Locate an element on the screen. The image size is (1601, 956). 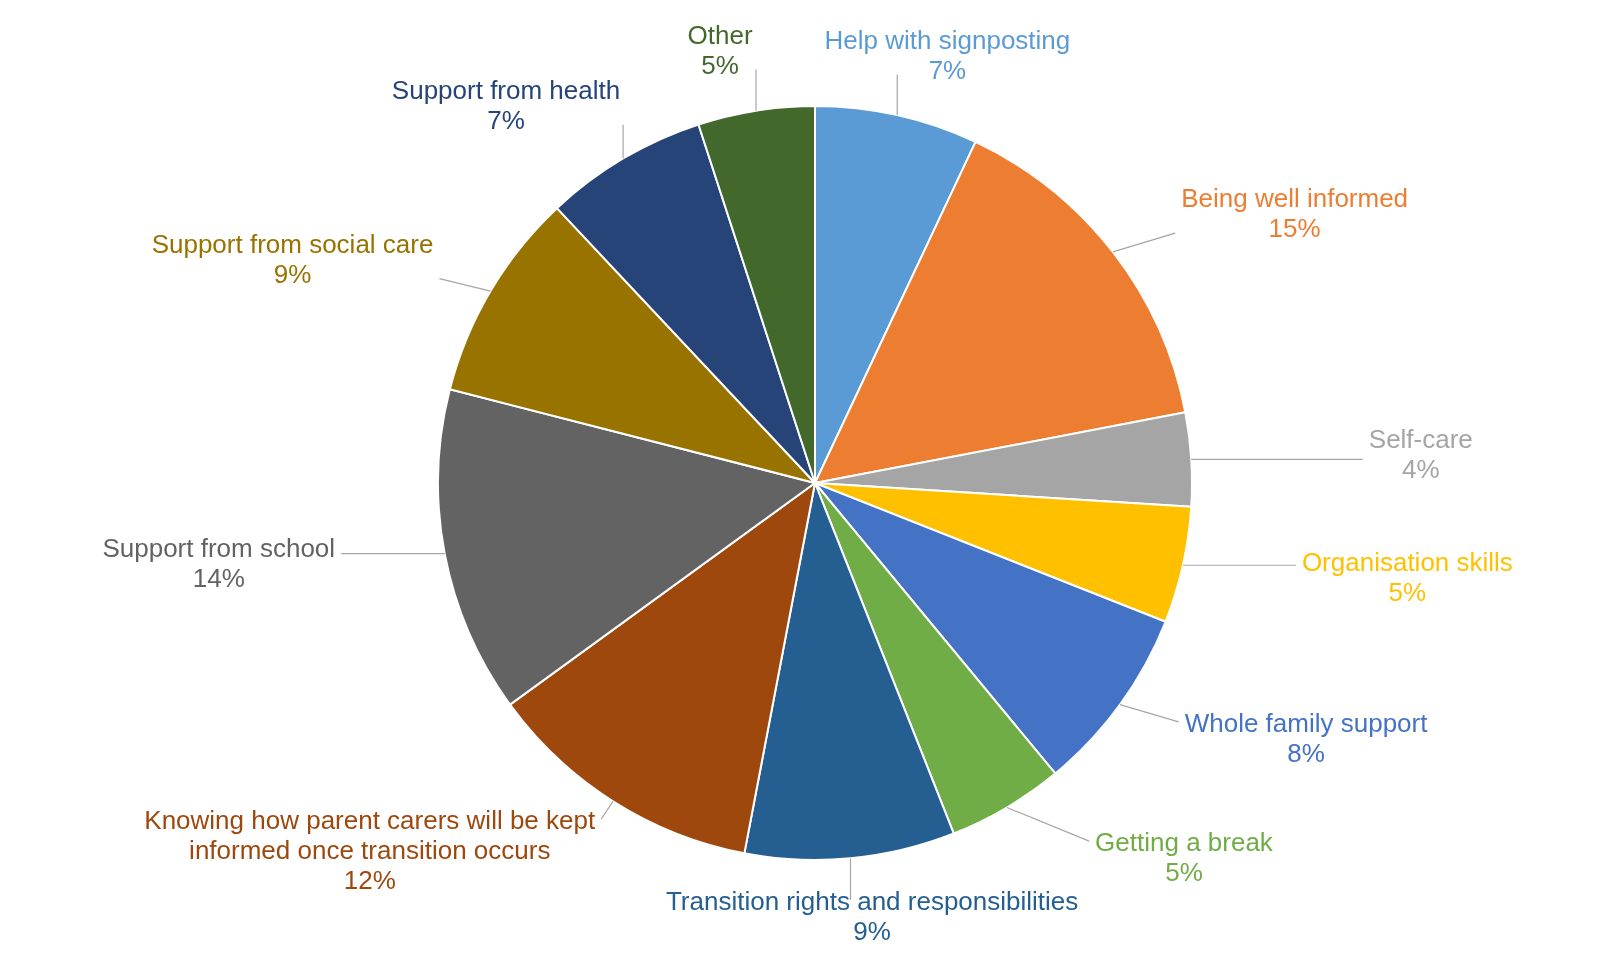
slice-label: Support from school is located at coordinates (219, 548).